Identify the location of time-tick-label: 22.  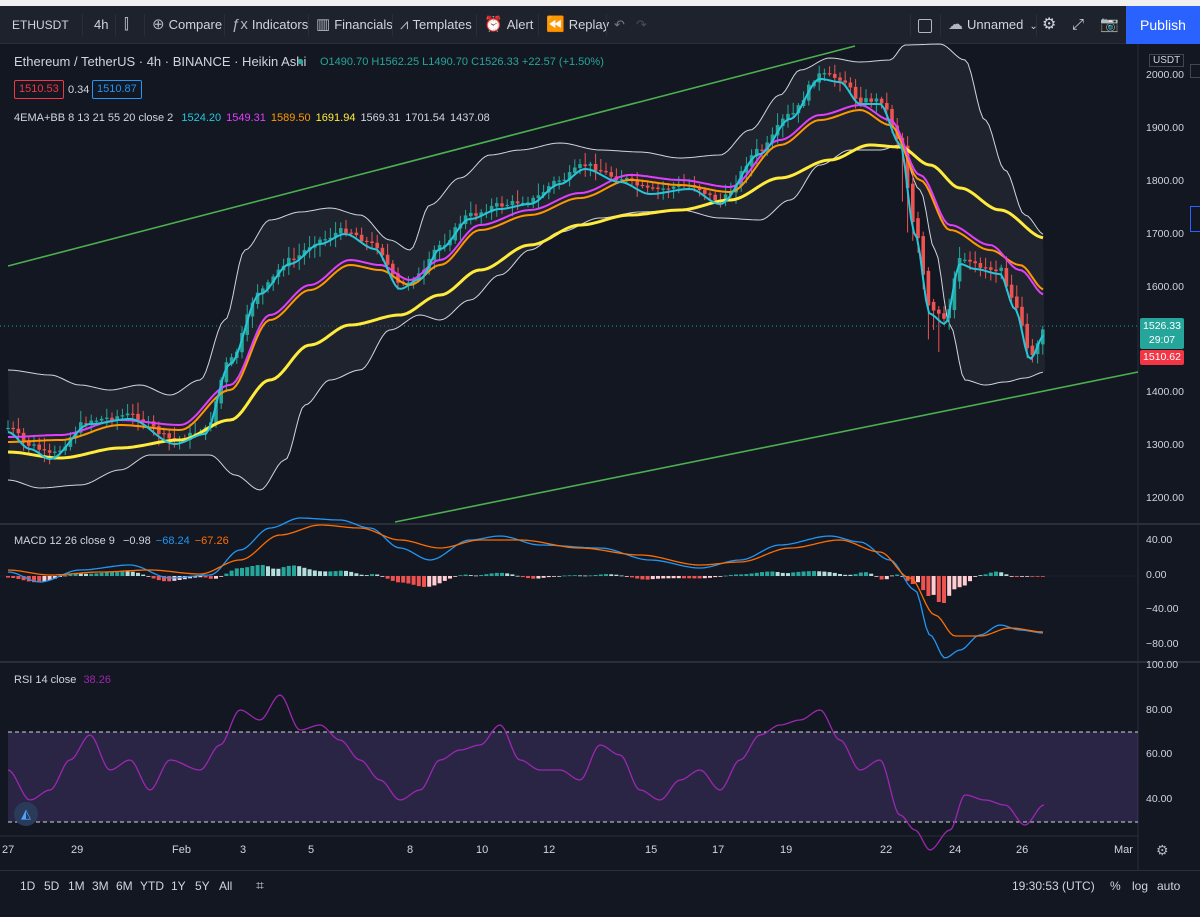
(886, 850).